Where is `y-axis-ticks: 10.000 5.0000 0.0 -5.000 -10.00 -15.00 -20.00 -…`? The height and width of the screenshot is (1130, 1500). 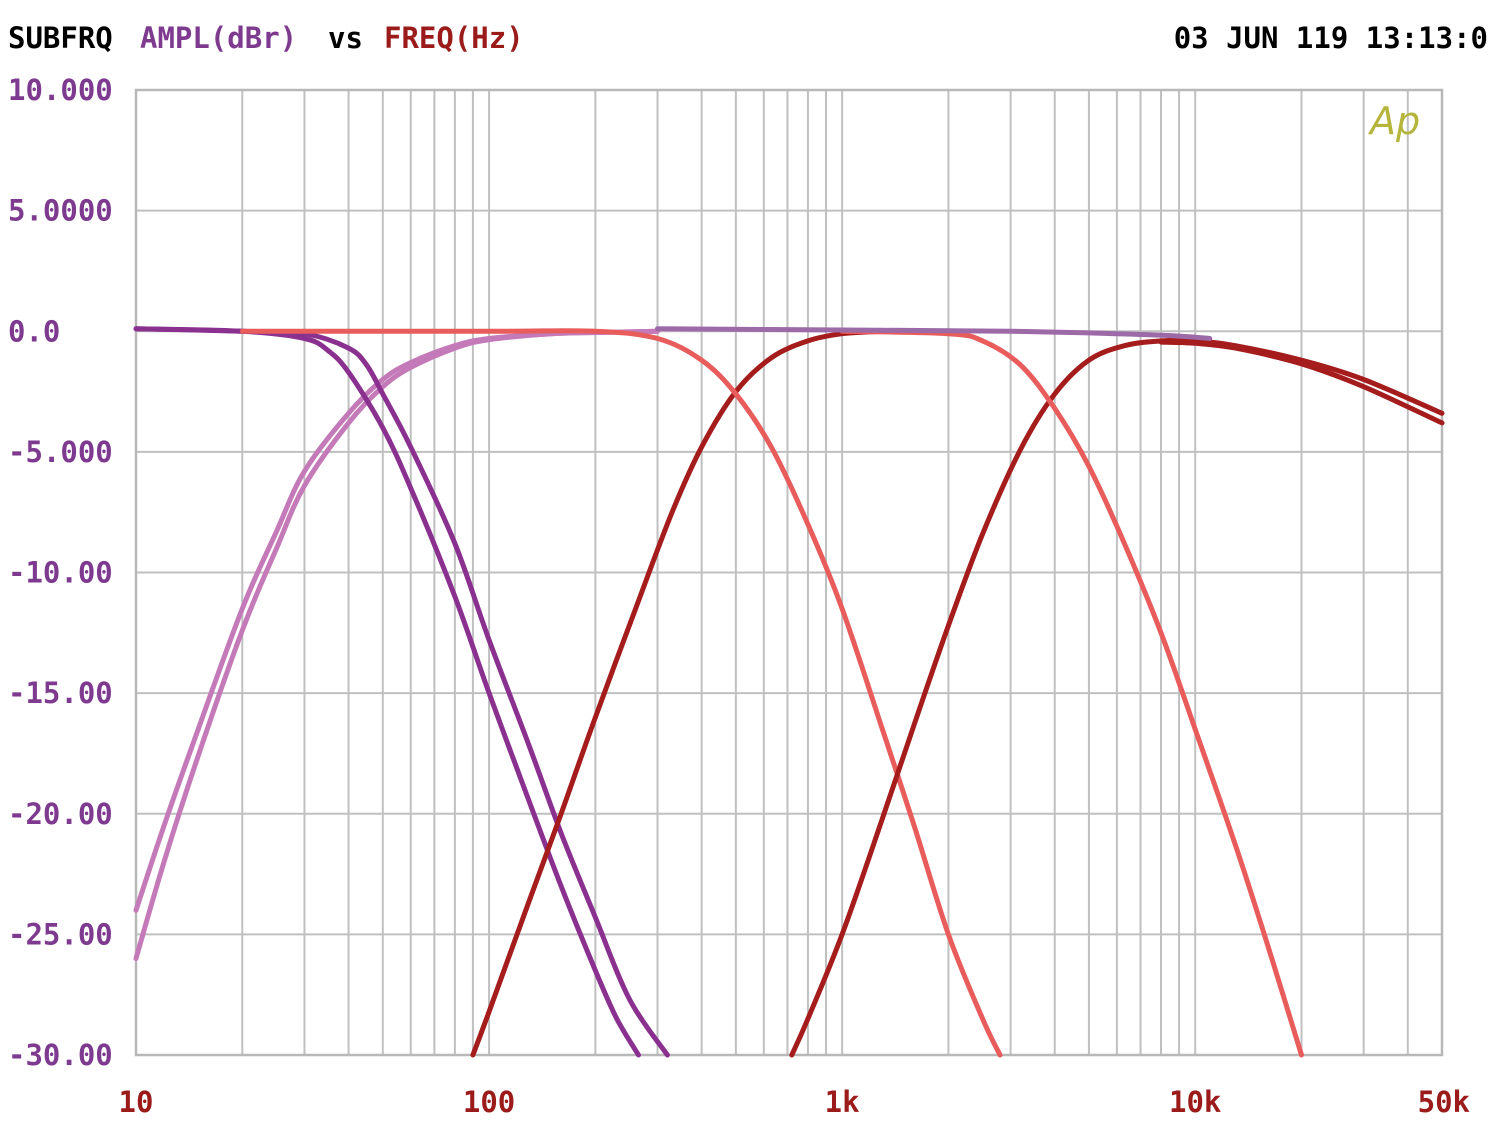 y-axis-ticks: 10.000 5.0000 0.0 -5.000 -10.00 -15.00 -20.00 -… is located at coordinates (60, 572).